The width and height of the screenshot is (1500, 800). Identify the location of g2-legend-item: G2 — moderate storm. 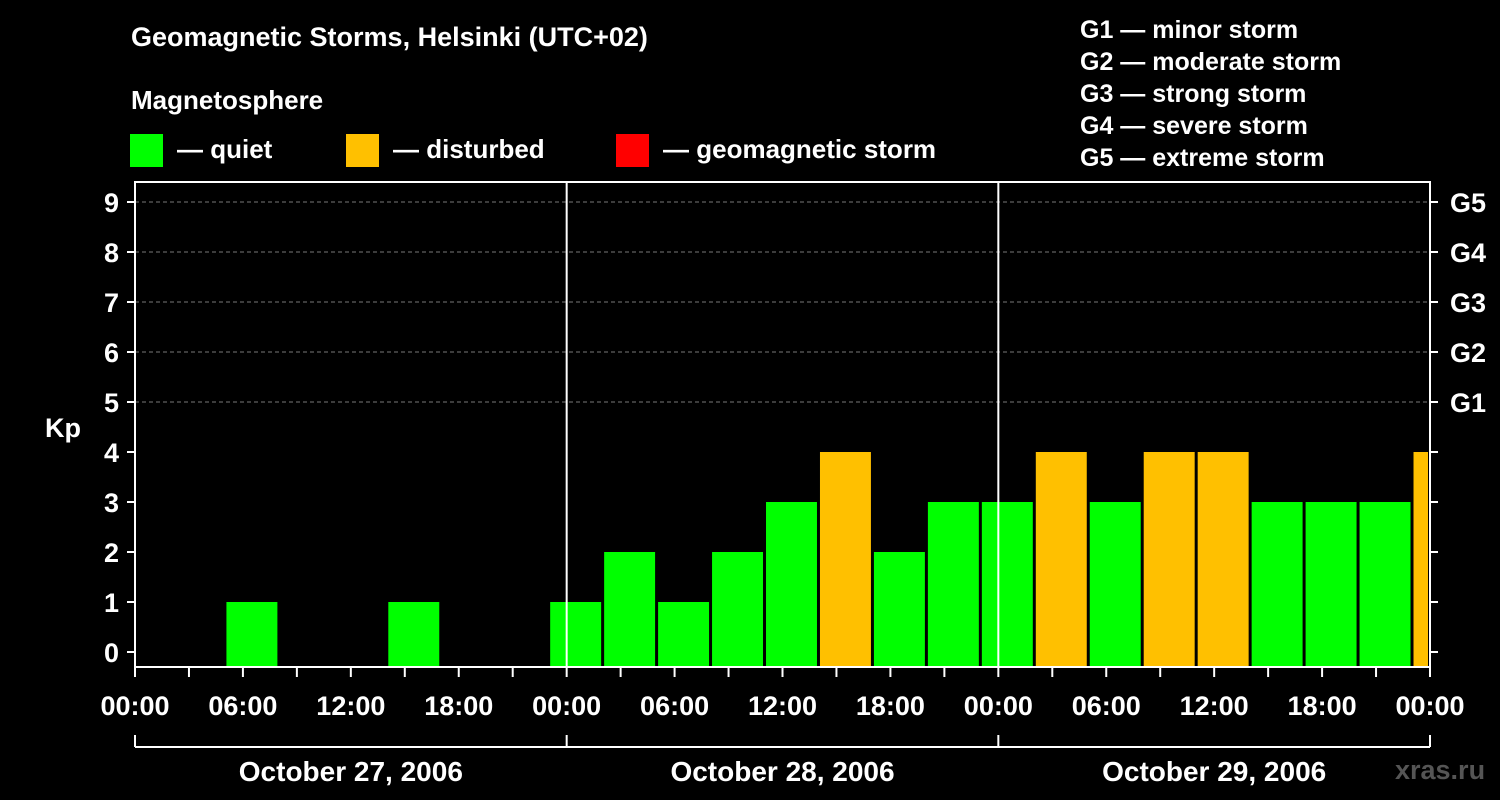
(1211, 62).